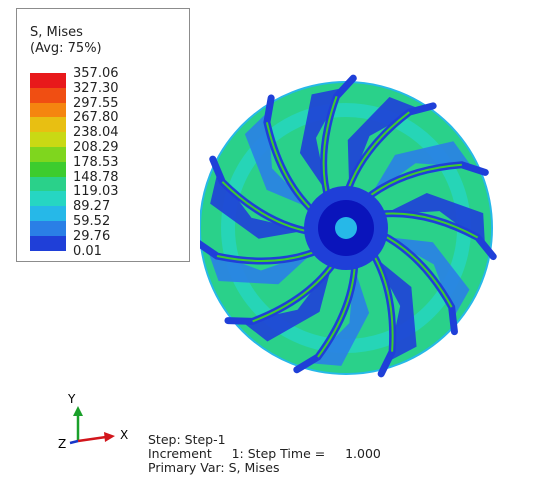 The width and height of the screenshot is (550, 482). Describe the element at coordinates (96, 73) in the screenshot. I see `legend-value: 357.06` at that location.